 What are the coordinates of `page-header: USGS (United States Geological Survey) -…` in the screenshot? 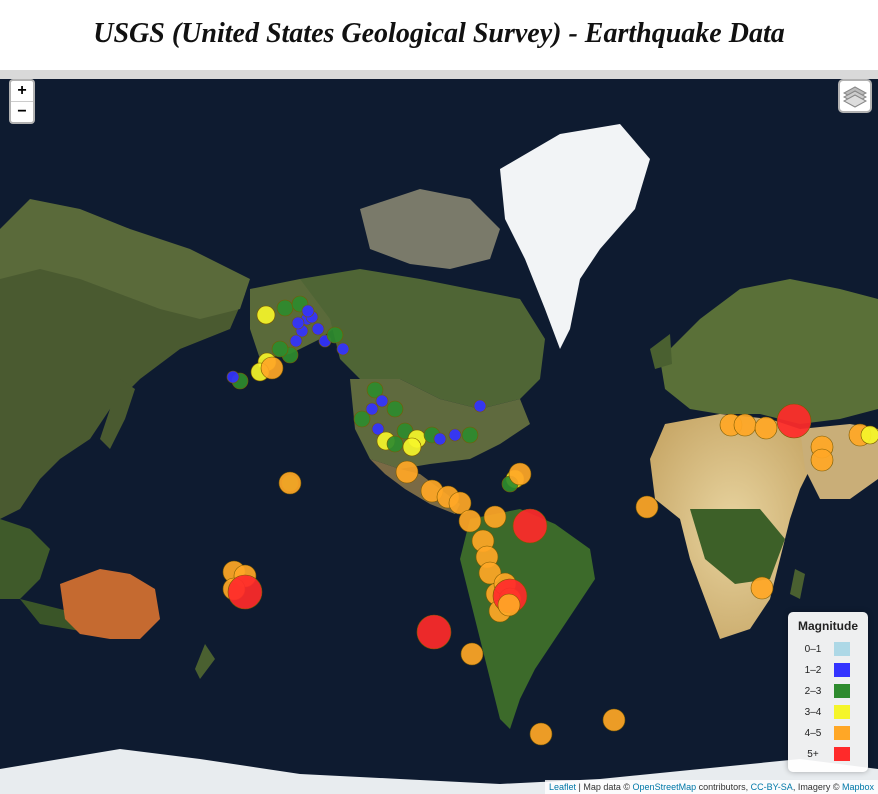 It's located at (439, 35).